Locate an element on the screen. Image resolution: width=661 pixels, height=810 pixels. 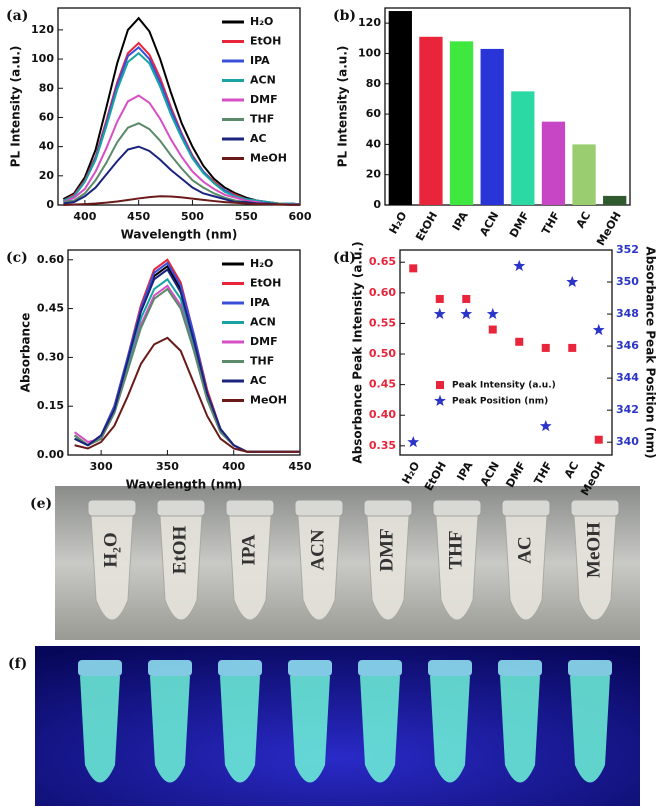
x-tick-label: 400 is located at coordinates (84, 216).